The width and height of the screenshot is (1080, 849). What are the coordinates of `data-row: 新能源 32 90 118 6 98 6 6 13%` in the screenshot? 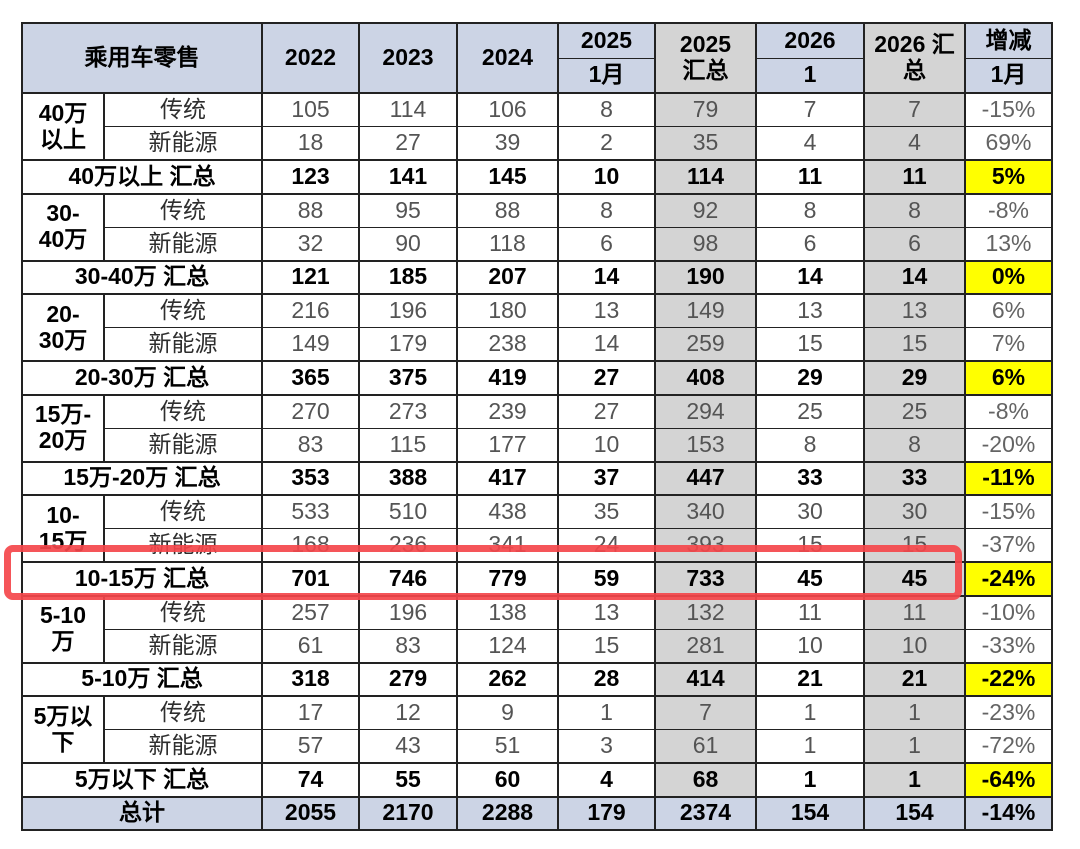 It's located at (537, 243).